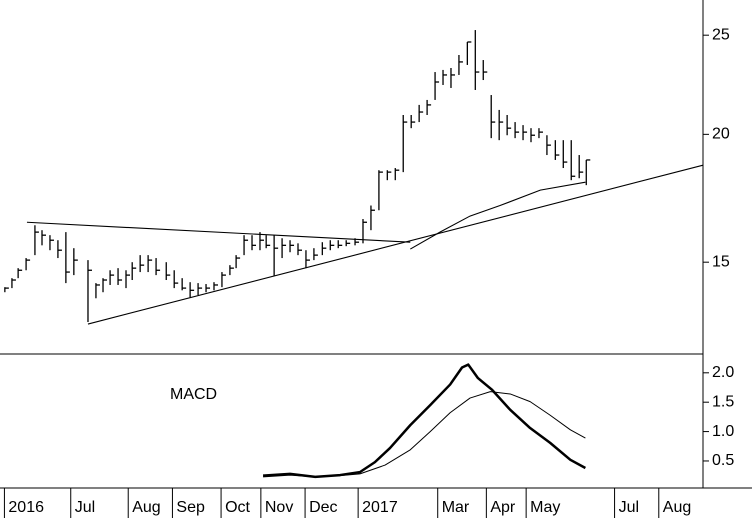  I want to click on y-tick-label: 0.5, so click(723, 460).